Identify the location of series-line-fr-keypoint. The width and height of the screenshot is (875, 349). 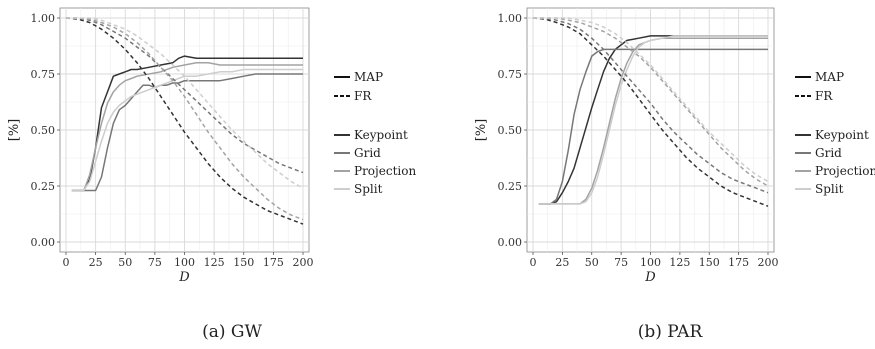
(650, 112).